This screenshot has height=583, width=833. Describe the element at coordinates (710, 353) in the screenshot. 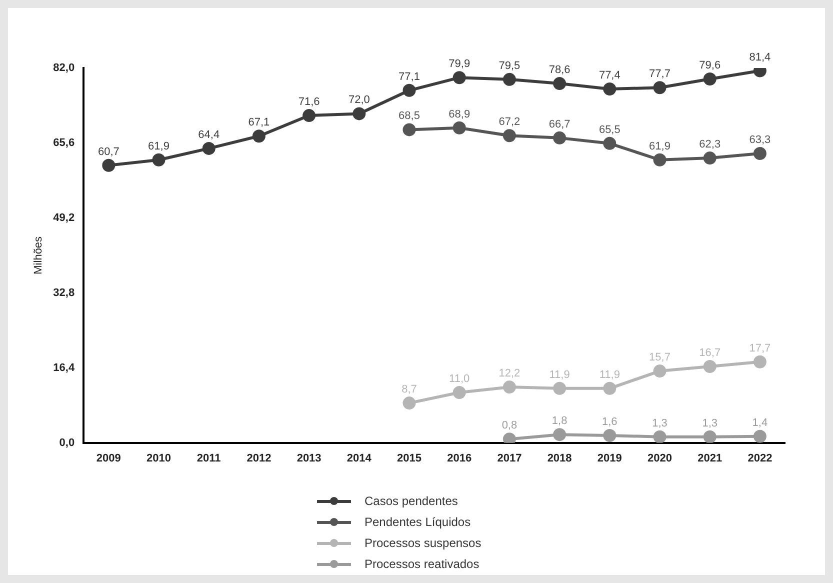

I see `data-label: 16,7` at that location.